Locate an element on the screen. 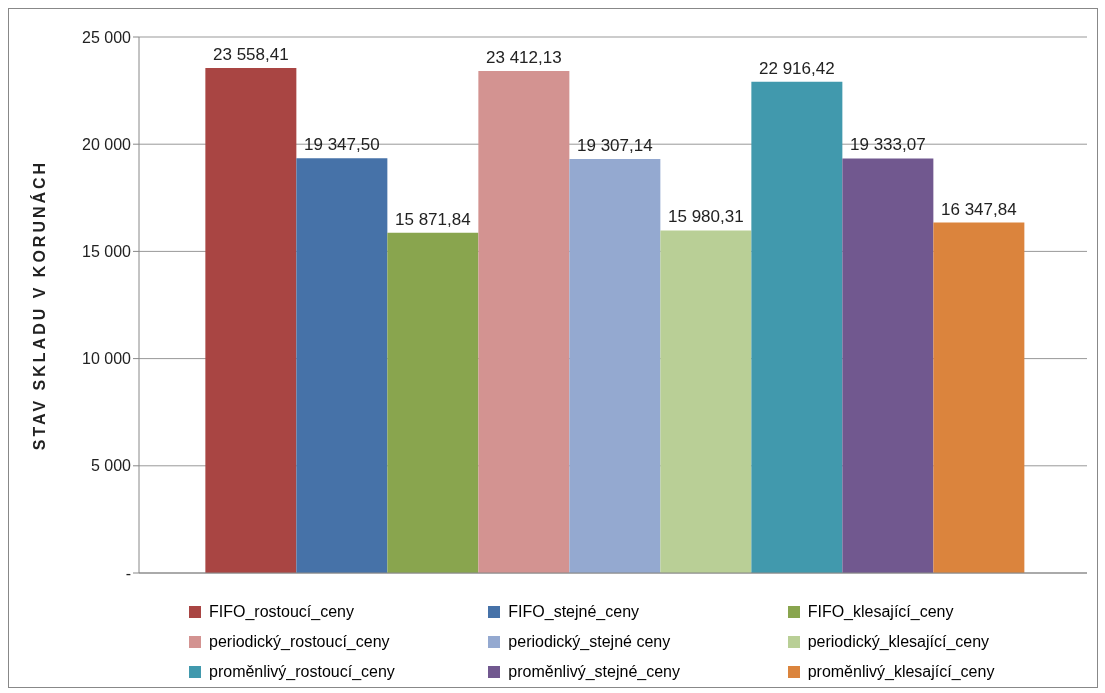  legend-label: proměnlivý_rostoucí_ceny is located at coordinates (302, 672).